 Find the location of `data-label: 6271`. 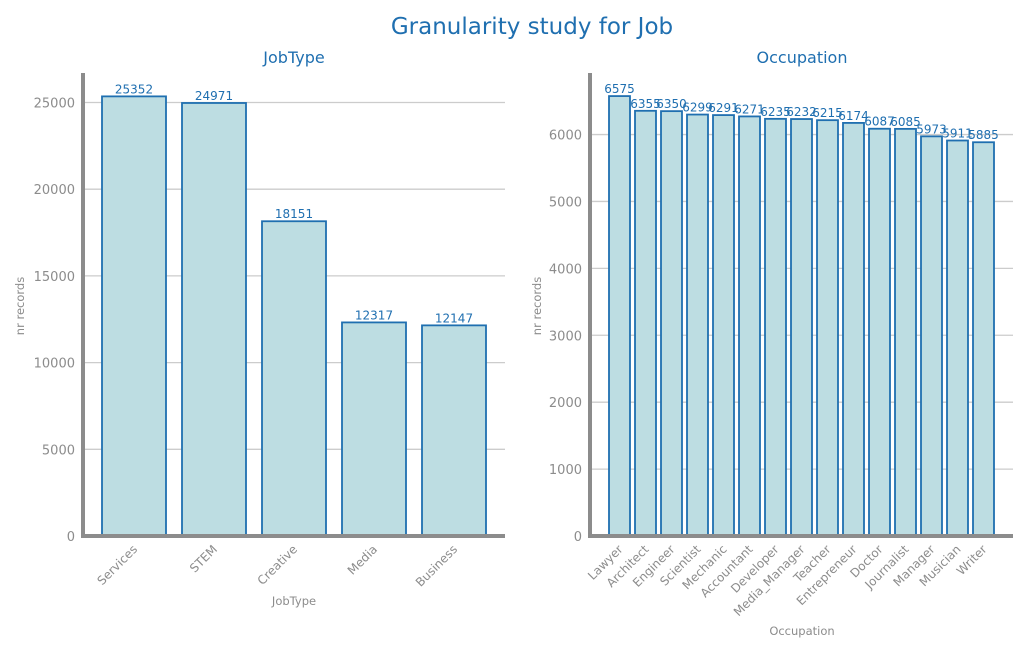

data-label: 6271 is located at coordinates (749, 109).